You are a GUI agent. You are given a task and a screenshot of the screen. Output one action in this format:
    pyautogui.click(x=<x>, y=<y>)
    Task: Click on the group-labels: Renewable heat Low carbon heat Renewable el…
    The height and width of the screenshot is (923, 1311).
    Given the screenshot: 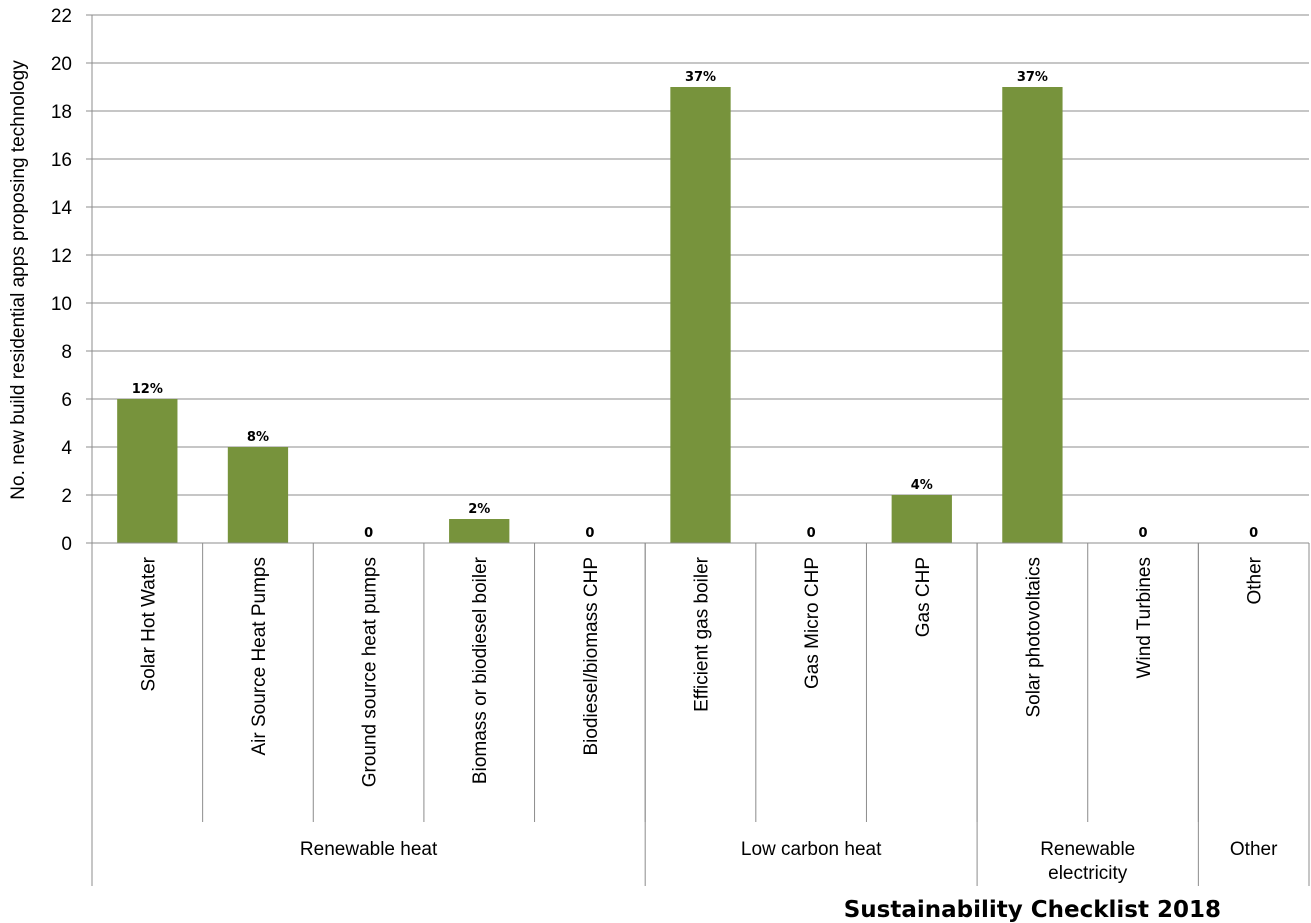 What is the action you would take?
    pyautogui.click(x=789, y=861)
    